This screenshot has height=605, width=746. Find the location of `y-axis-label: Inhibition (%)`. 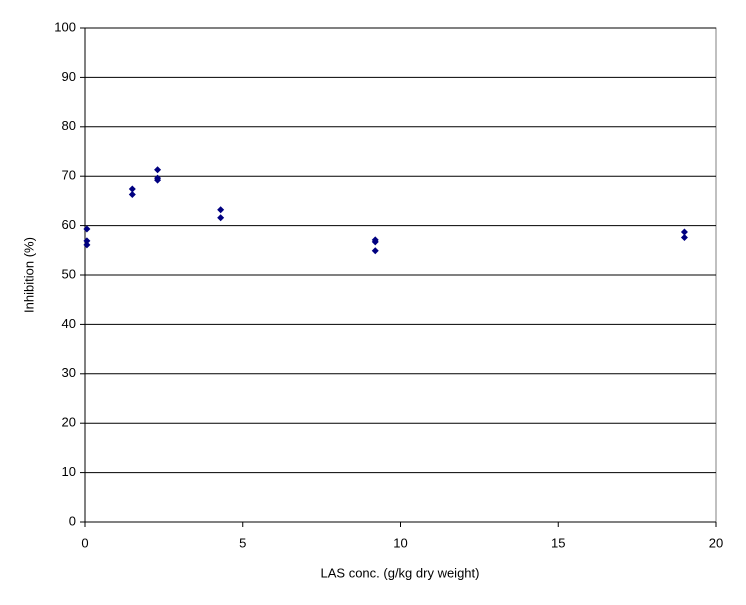

y-axis-label: Inhibition (%) is located at coordinates (28, 275).